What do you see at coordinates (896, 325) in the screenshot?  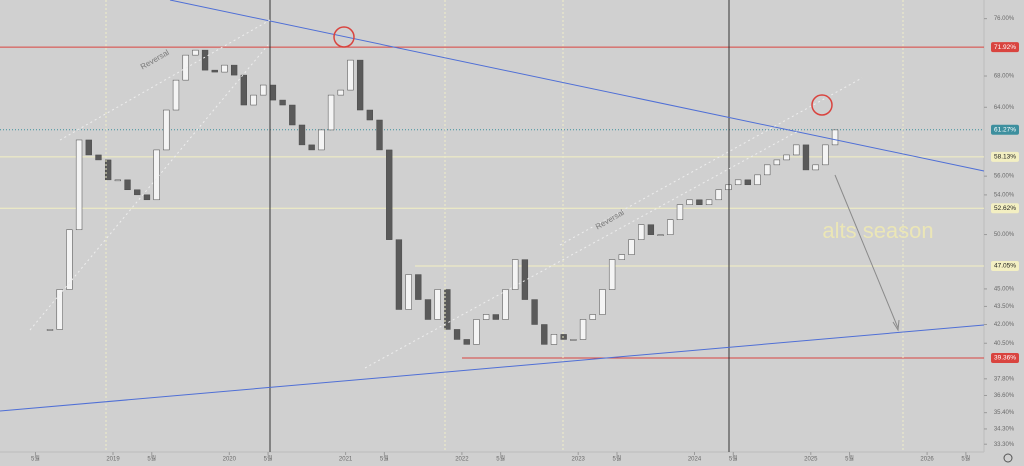 I see `arrow-head` at bounding box center [896, 325].